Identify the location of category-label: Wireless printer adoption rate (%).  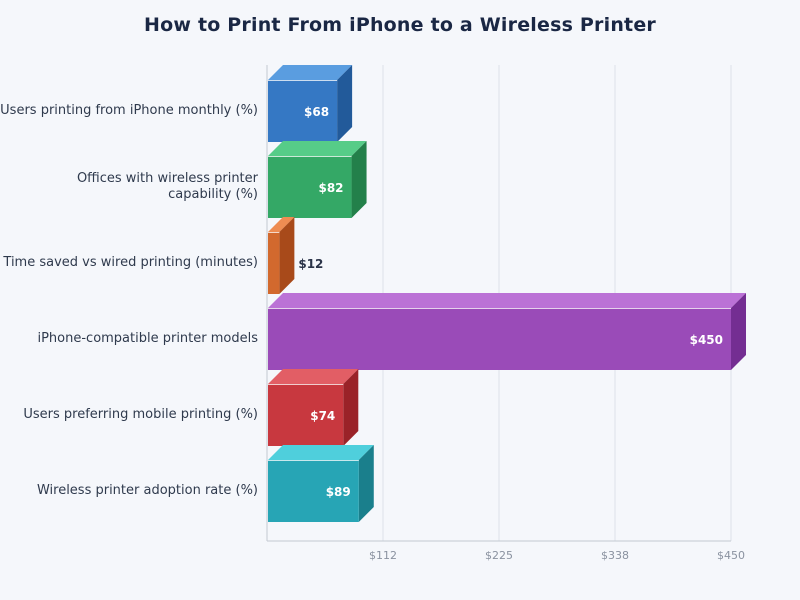
(129, 491).